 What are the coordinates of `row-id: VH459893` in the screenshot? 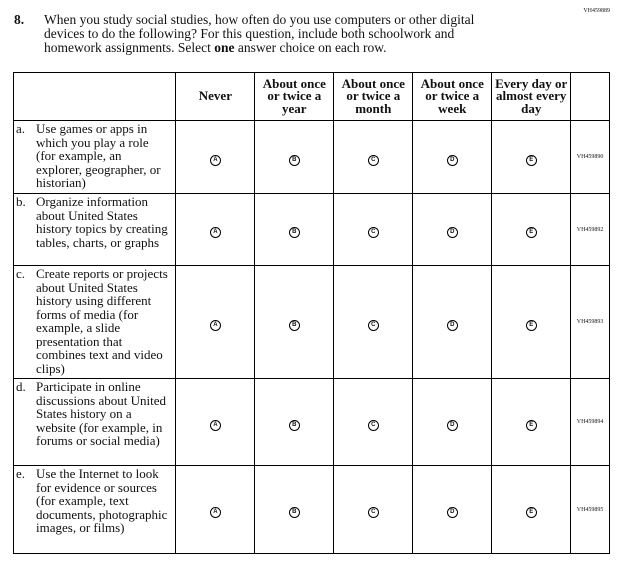 It's located at (590, 322).